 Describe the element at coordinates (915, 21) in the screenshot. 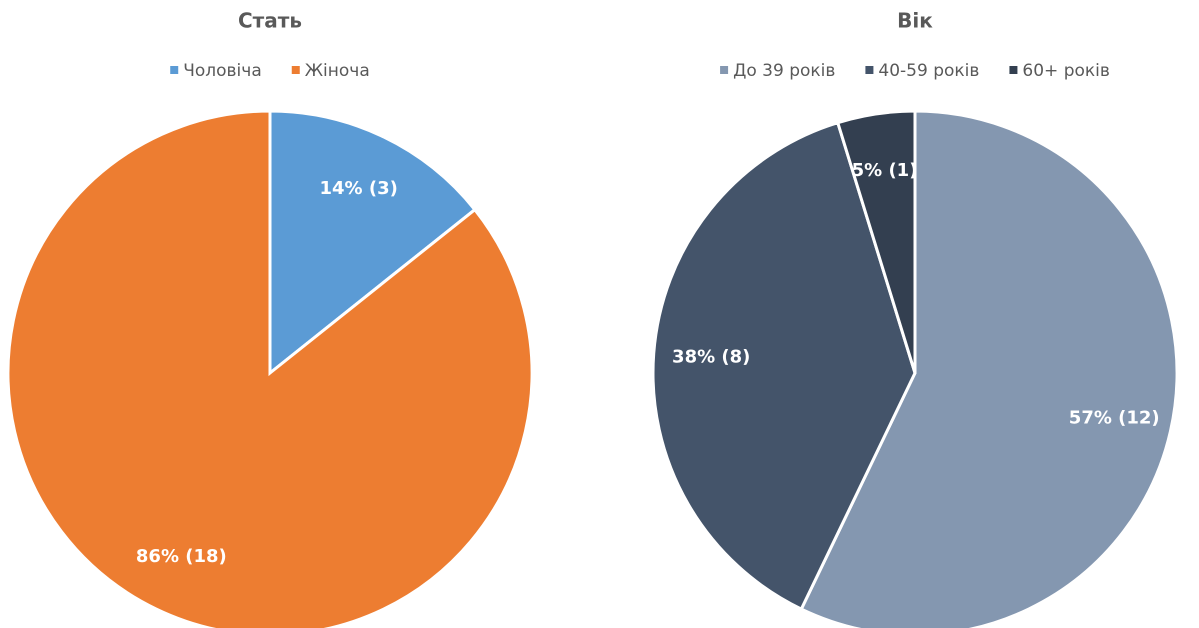

I see `chart-title: Вік` at that location.